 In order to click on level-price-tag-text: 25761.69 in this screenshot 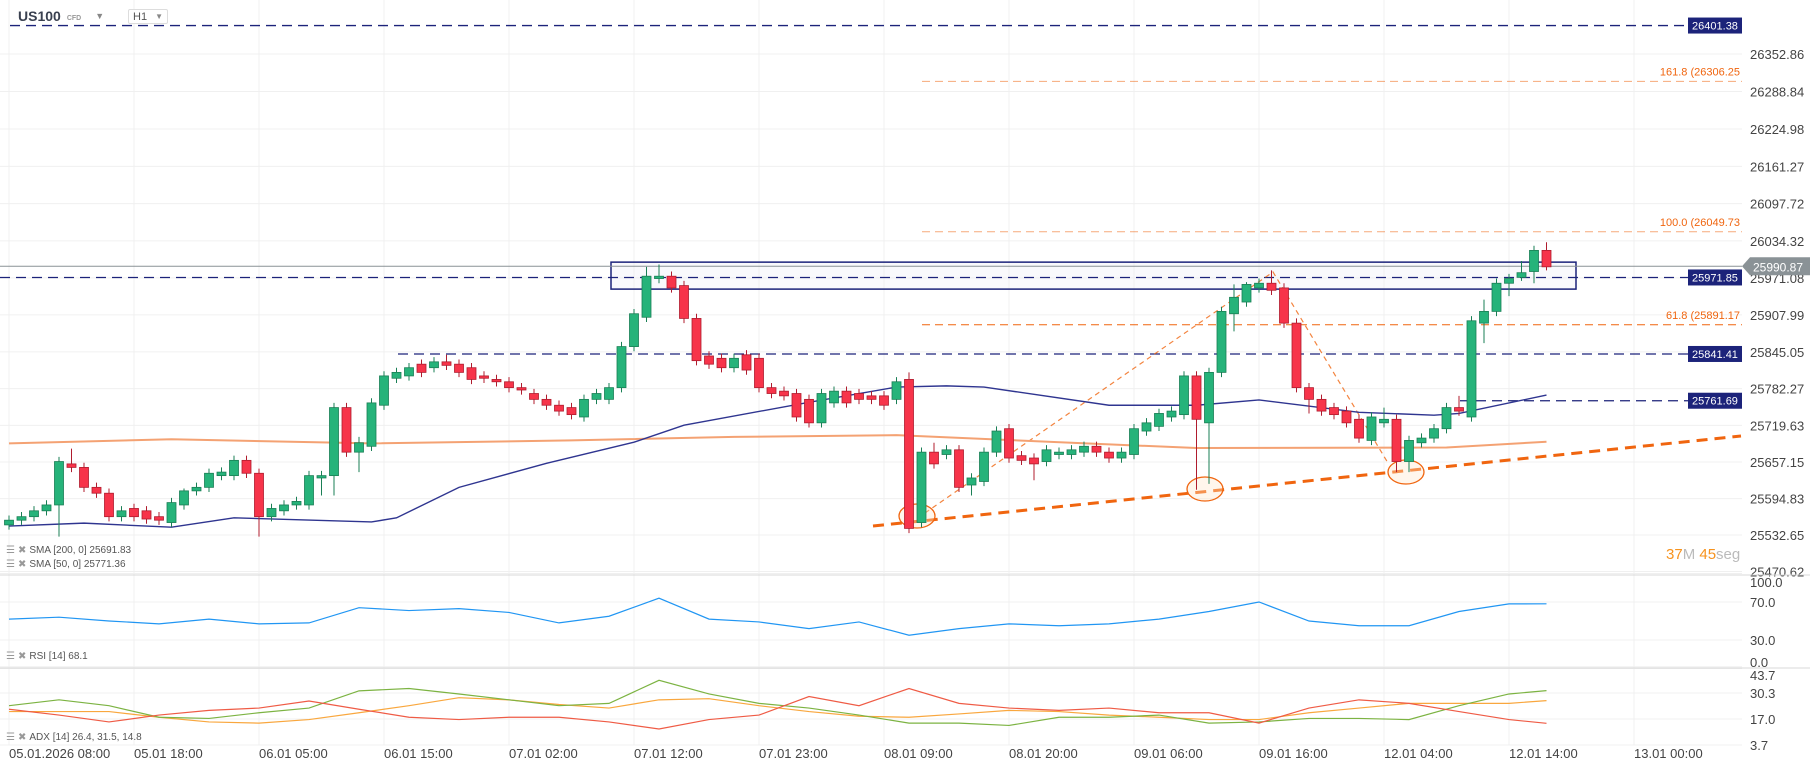, I will do `click(1715, 402)`.